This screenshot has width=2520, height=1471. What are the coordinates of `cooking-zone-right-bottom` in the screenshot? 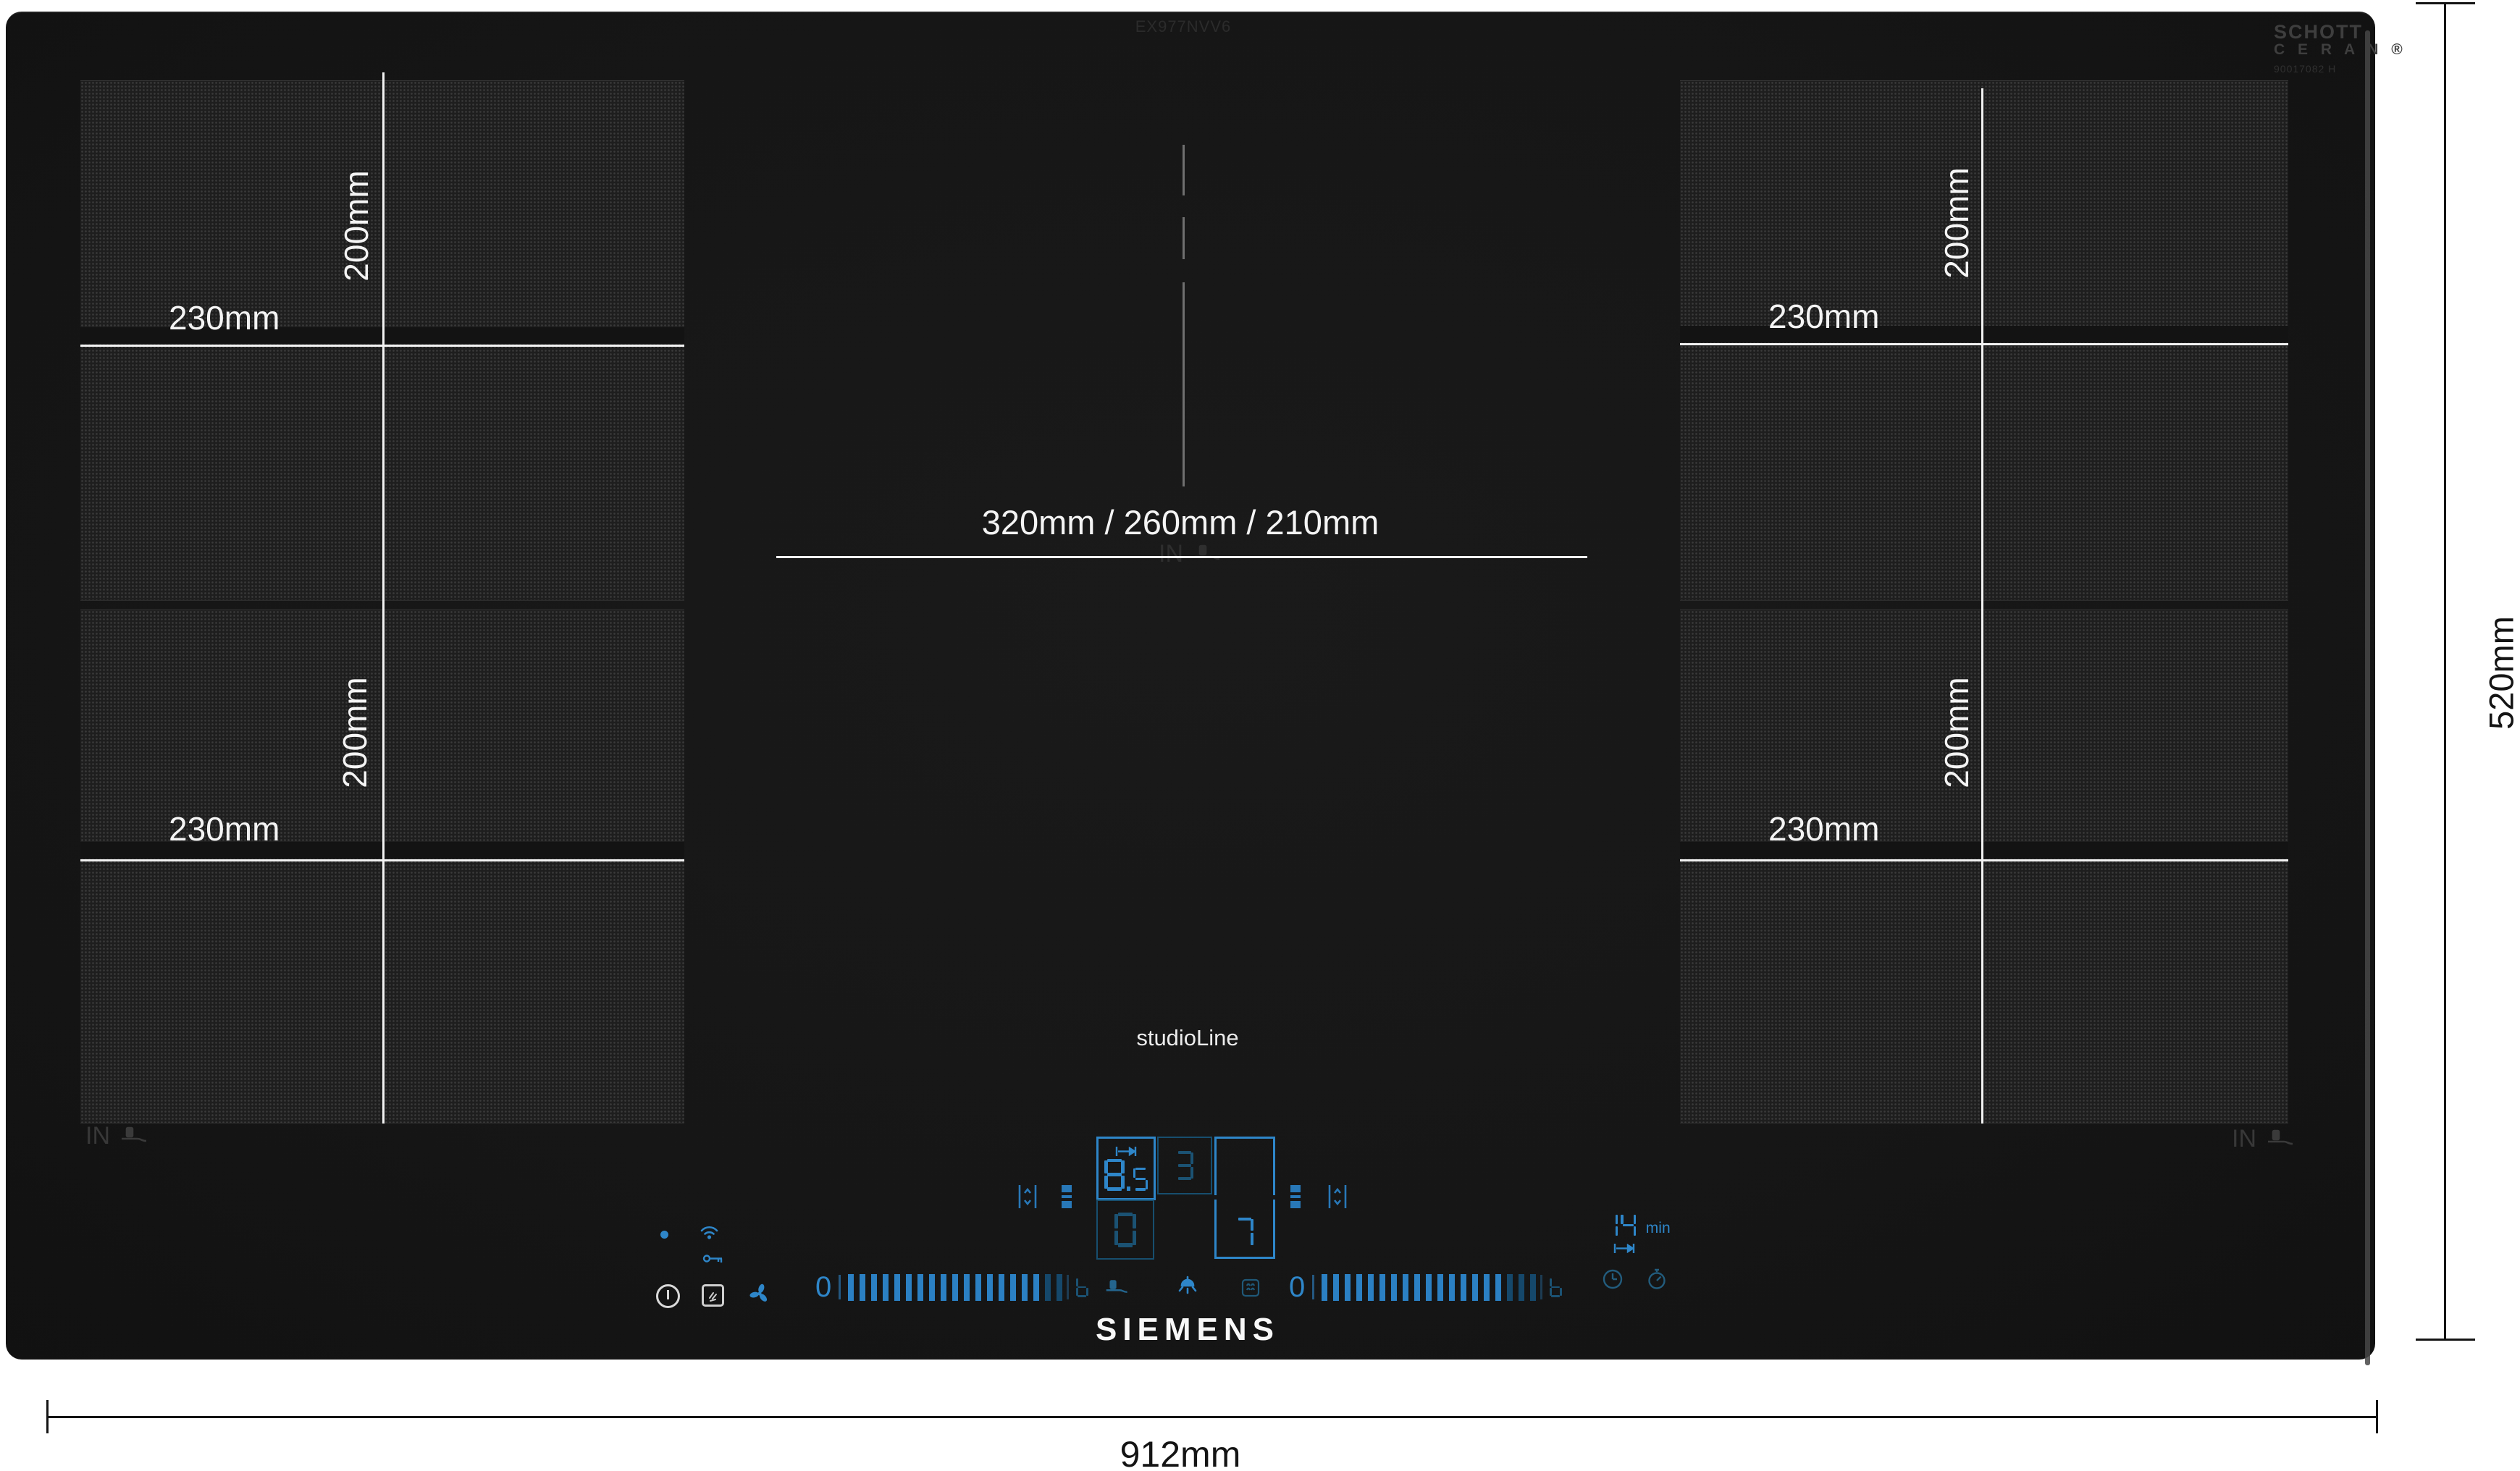 It's located at (1984, 867).